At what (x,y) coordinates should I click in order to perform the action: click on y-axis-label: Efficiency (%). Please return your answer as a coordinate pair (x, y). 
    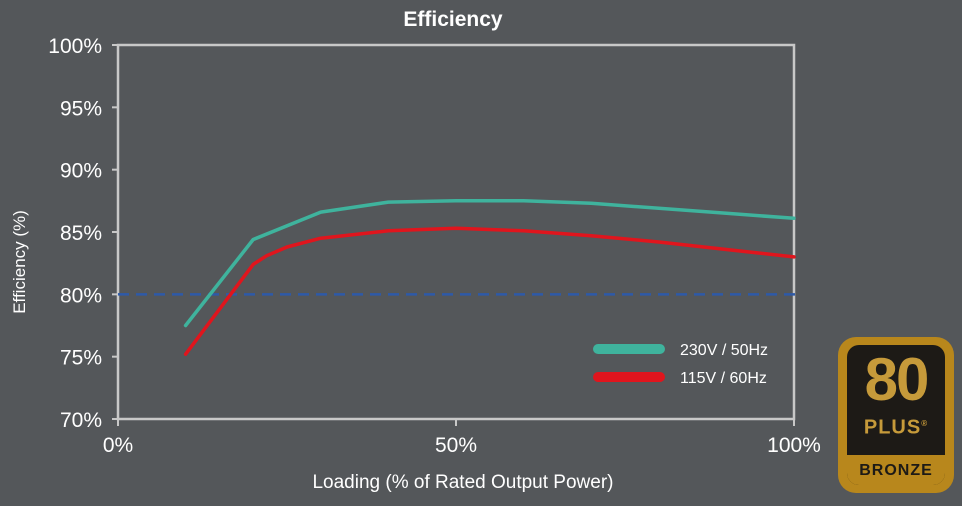
    Looking at the image, I should click on (19, 262).